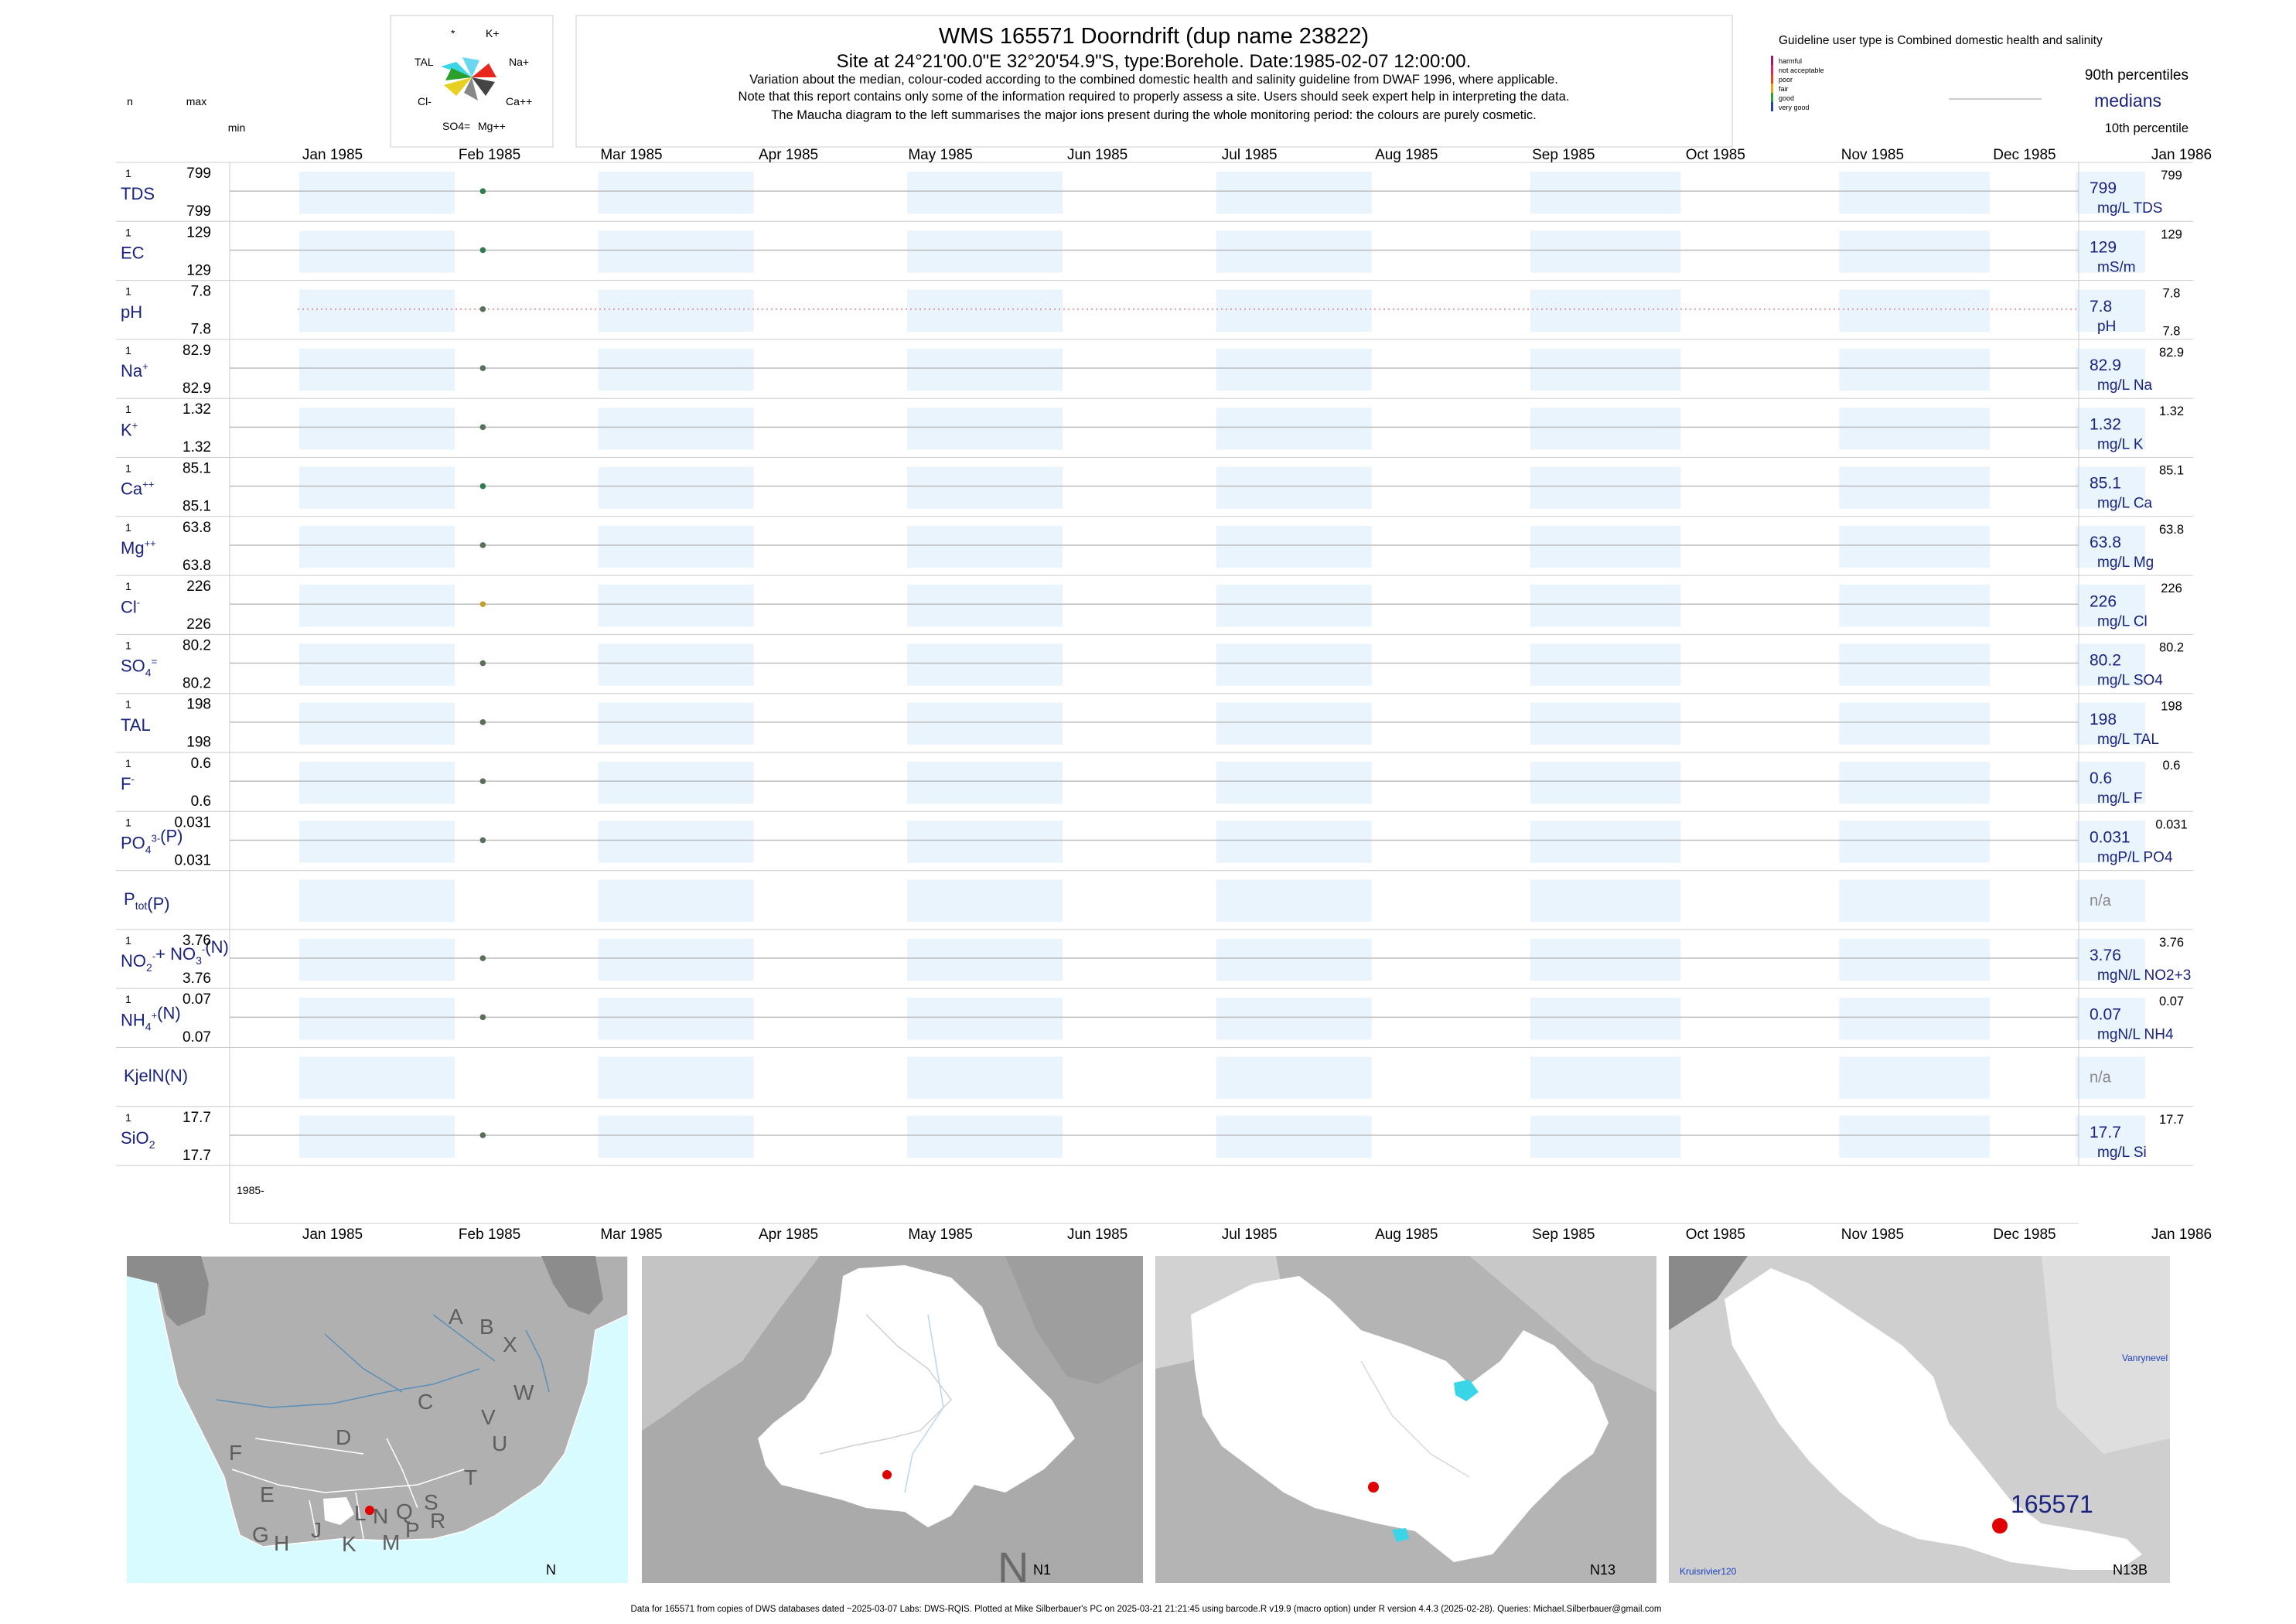 This screenshot has width=2296, height=1624. What do you see at coordinates (391, 1542) in the screenshot?
I see `map1-letter: M` at bounding box center [391, 1542].